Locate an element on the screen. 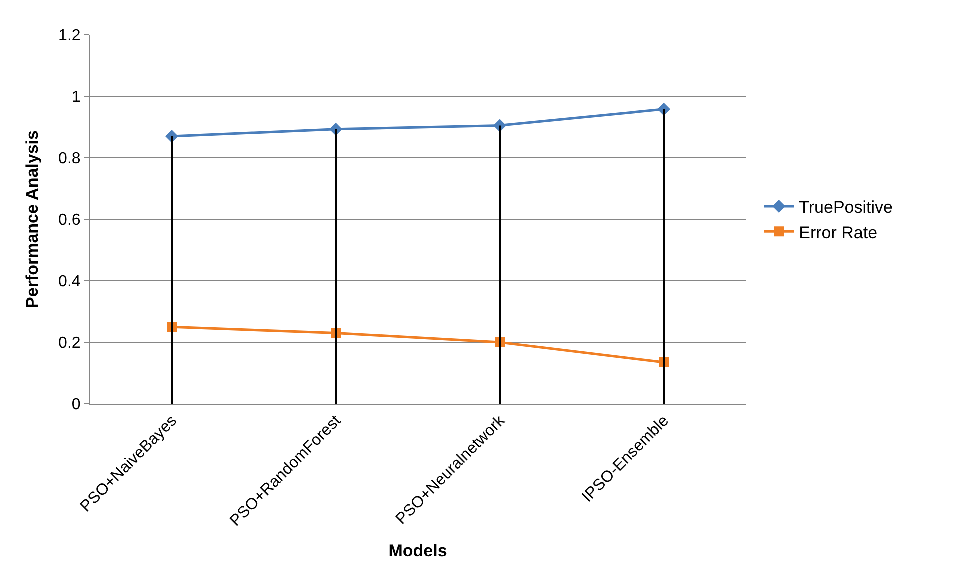  y-tick-label: 0.2 is located at coordinates (69, 343).